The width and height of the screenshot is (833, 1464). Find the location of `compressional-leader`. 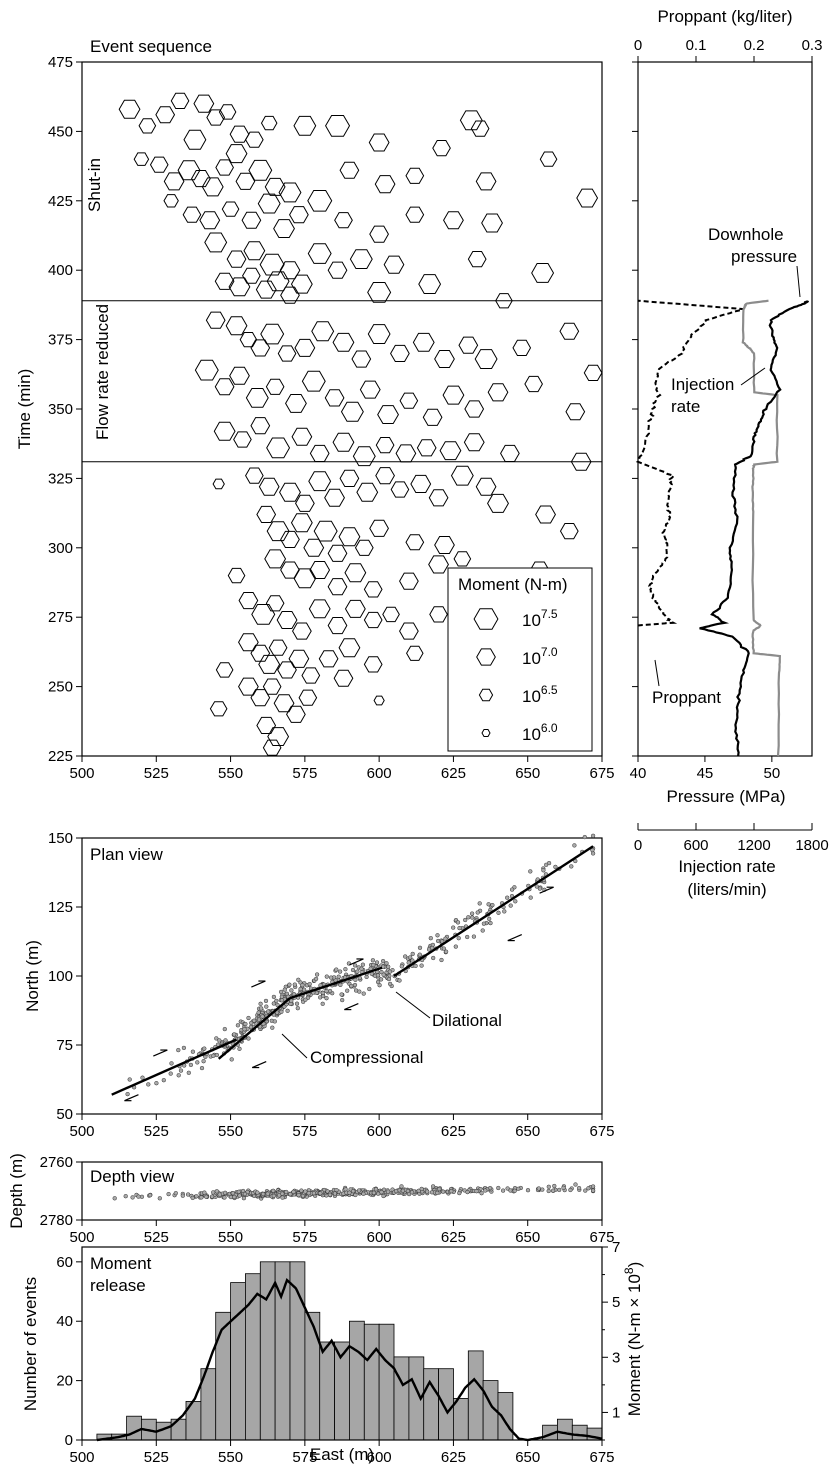

compressional-leader is located at coordinates (294, 1046).